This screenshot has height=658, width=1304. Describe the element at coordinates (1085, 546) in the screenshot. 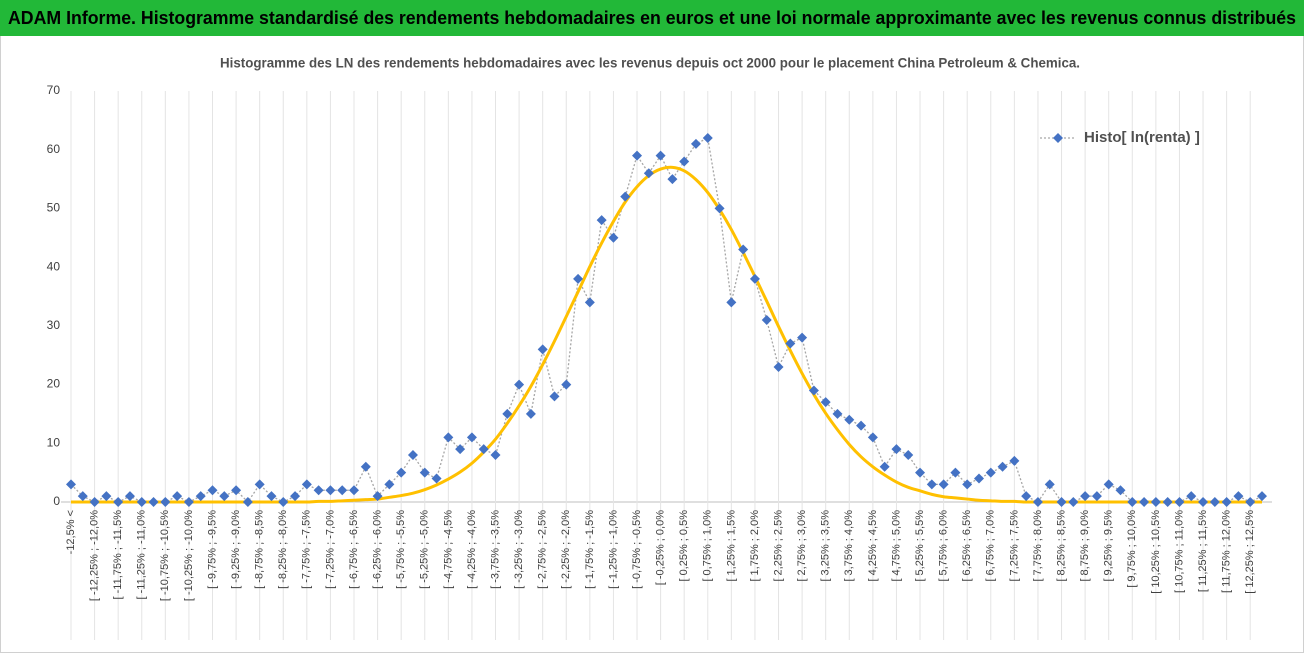

I see `x-tick-label: [ 8,75% ; 9,0%` at that location.